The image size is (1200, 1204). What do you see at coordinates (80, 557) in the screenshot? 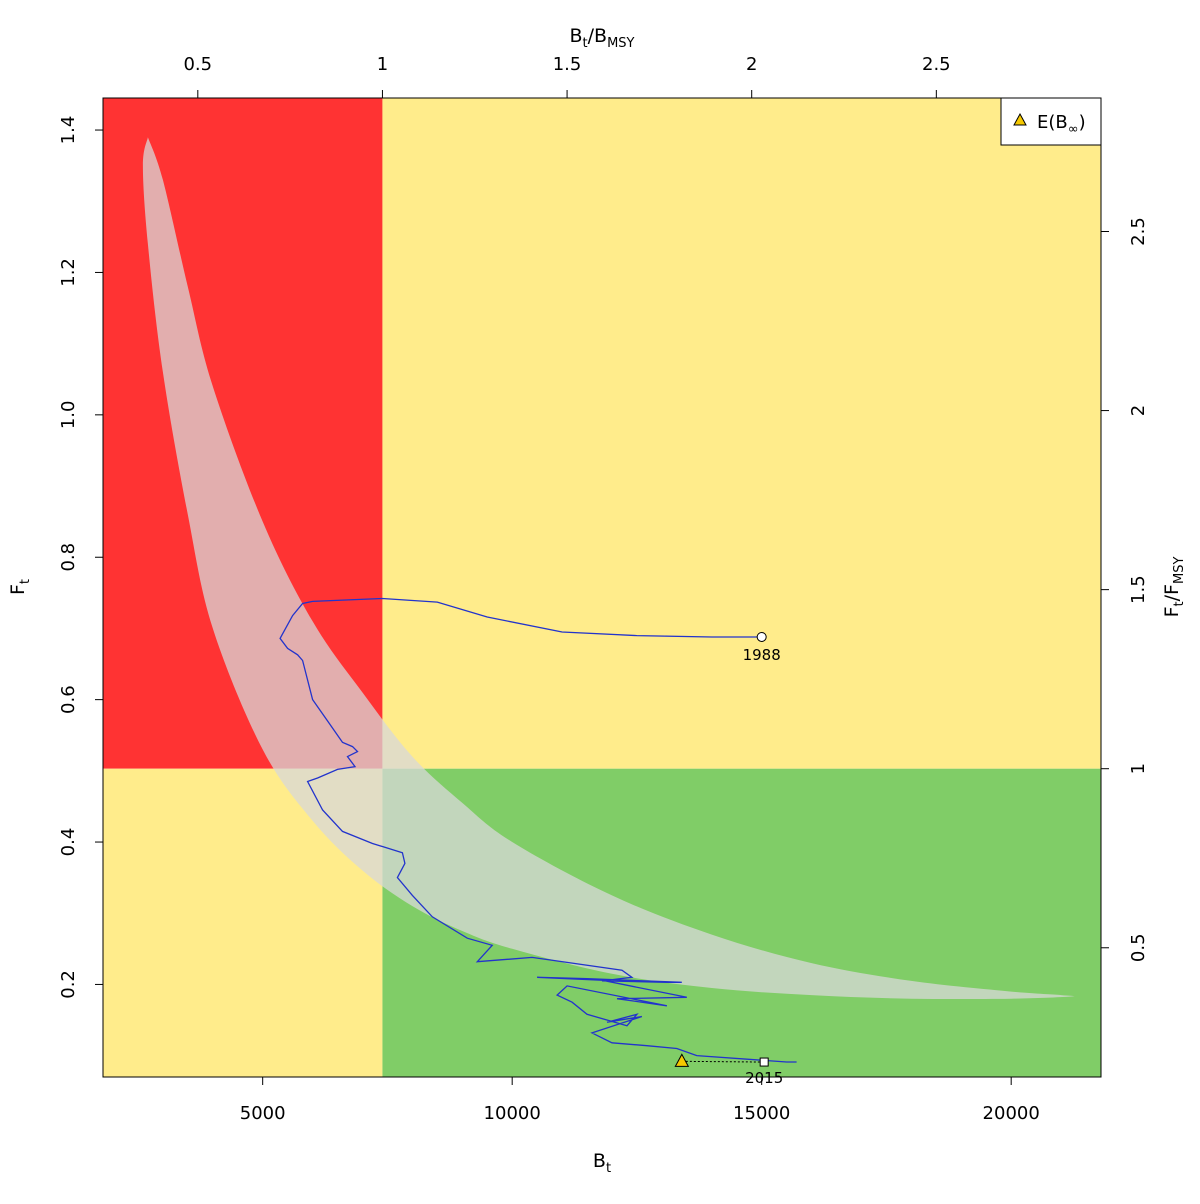
I see `left-axis: 0.2 0.4 0.6 0.8 1.0 1.2 1.4` at bounding box center [80, 557].